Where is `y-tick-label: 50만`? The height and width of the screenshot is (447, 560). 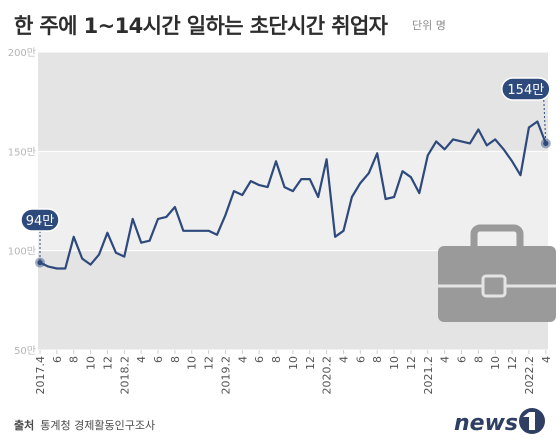 y-tick-label: 50만 is located at coordinates (25, 351).